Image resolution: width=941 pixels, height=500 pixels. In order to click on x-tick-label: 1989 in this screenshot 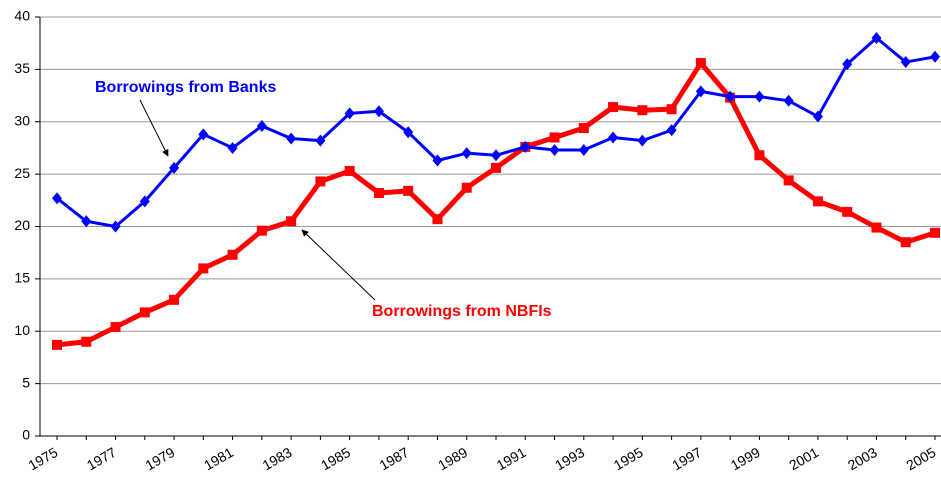, I will do `click(452, 459)`.